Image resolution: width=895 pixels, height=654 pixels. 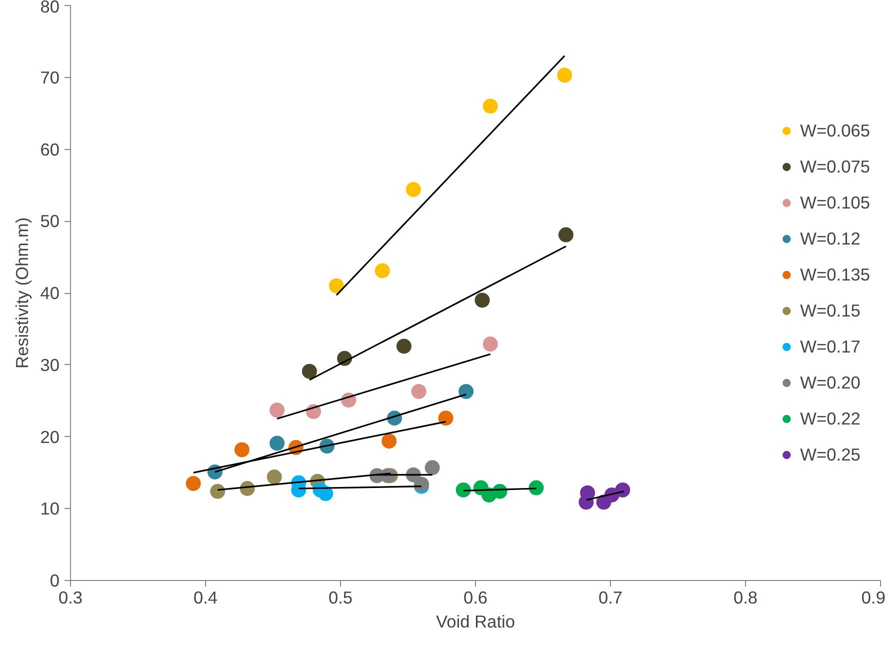 What do you see at coordinates (873, 598) in the screenshot?
I see `x-tick-label: 0.9` at bounding box center [873, 598].